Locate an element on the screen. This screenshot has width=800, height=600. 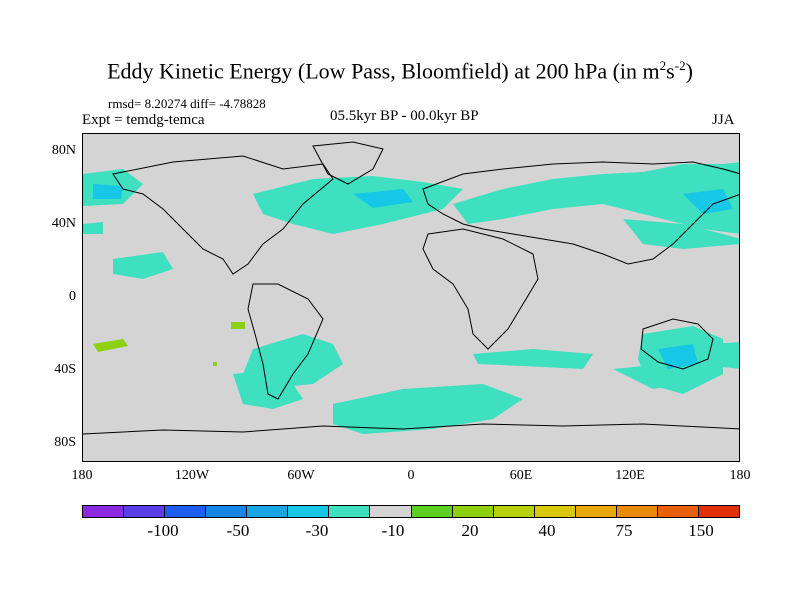
y-label-40s: 40S is located at coordinates (65, 369).